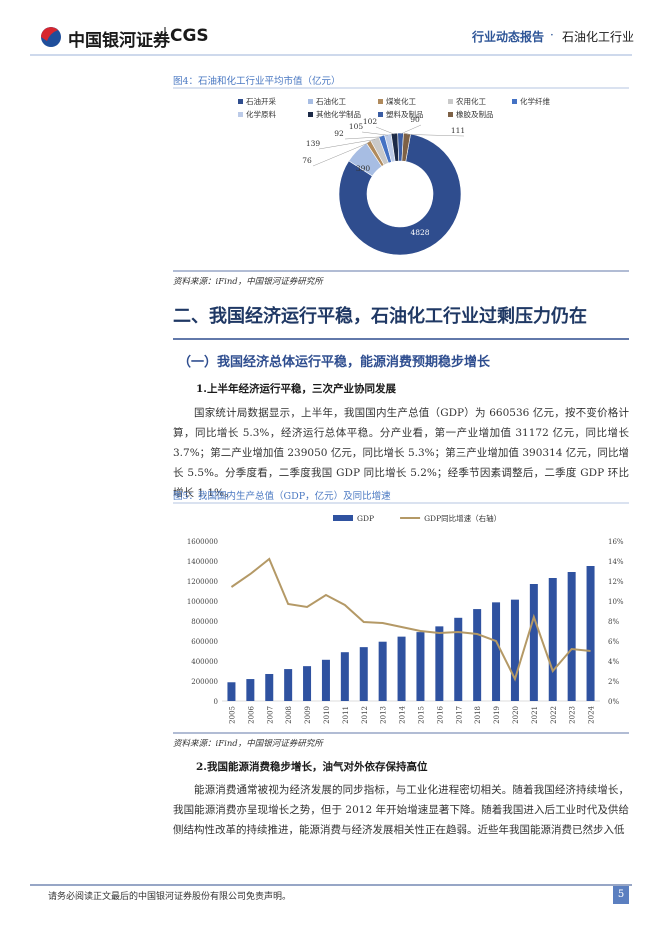 This screenshot has height=936, width=662. What do you see at coordinates (508, 37) in the screenshot?
I see `report-type: 行业动态报告` at bounding box center [508, 37].